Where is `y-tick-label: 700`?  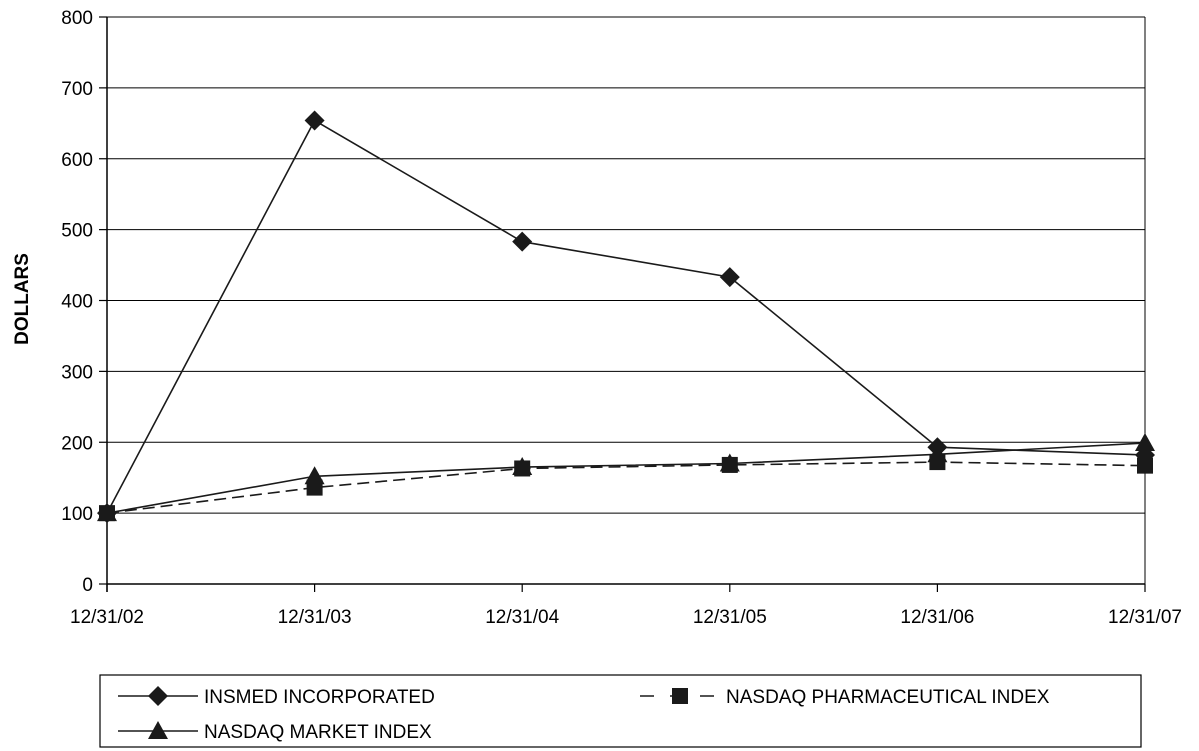 y-tick-label: 700 is located at coordinates (77, 89).